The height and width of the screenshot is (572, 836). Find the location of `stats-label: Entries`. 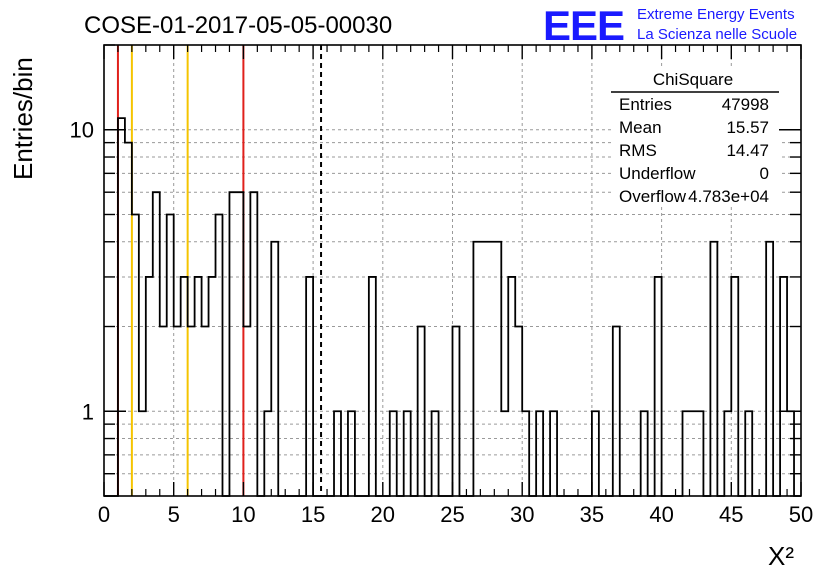

stats-label: Entries is located at coordinates (645, 104).